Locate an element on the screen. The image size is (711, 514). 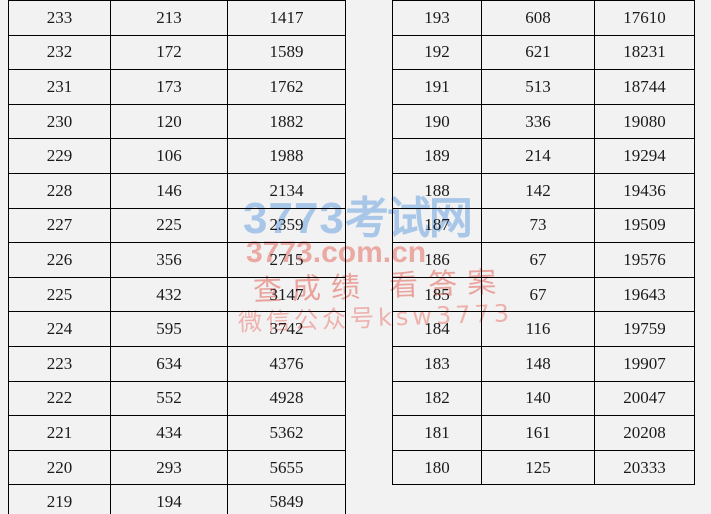
table-row: 182 140 20047 is located at coordinates (543, 398).